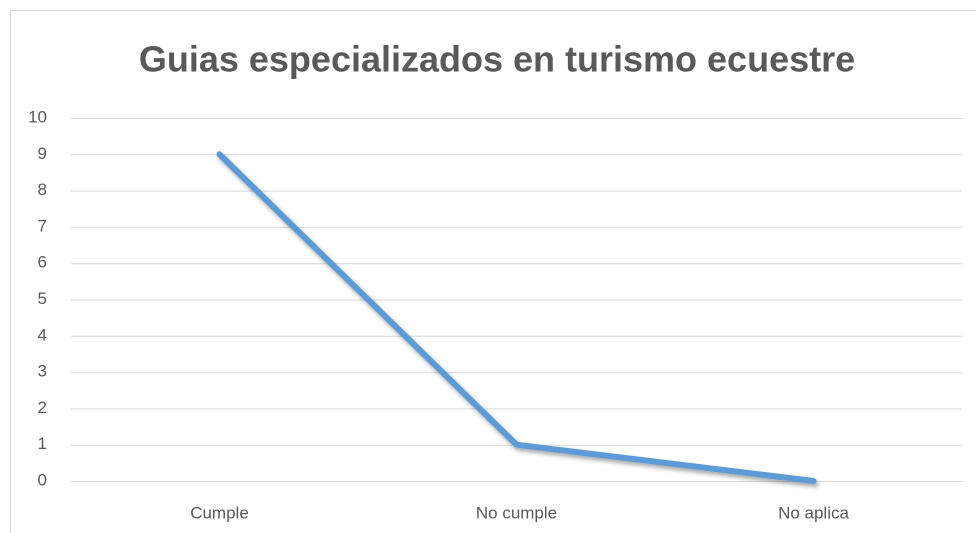 This screenshot has height=533, width=976. Describe the element at coordinates (219, 512) in the screenshot. I see `x-tick-label: Cumple` at that location.